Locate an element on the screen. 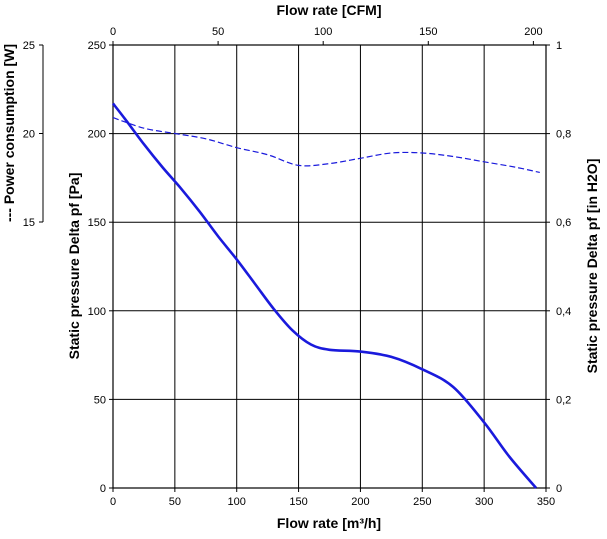 The image size is (607, 539). x-tick-label: 300 is located at coordinates (484, 502).